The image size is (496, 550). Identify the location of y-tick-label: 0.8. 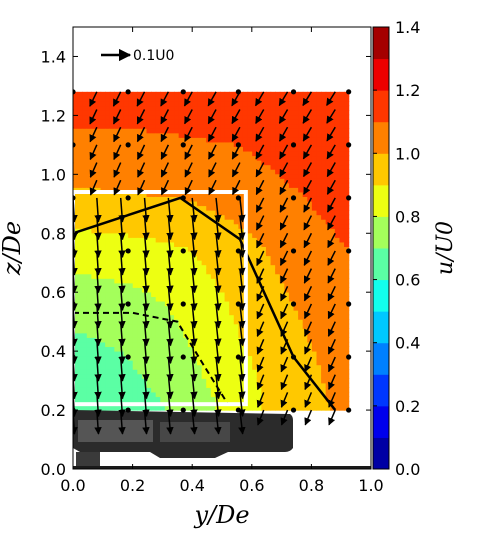
(53, 233).